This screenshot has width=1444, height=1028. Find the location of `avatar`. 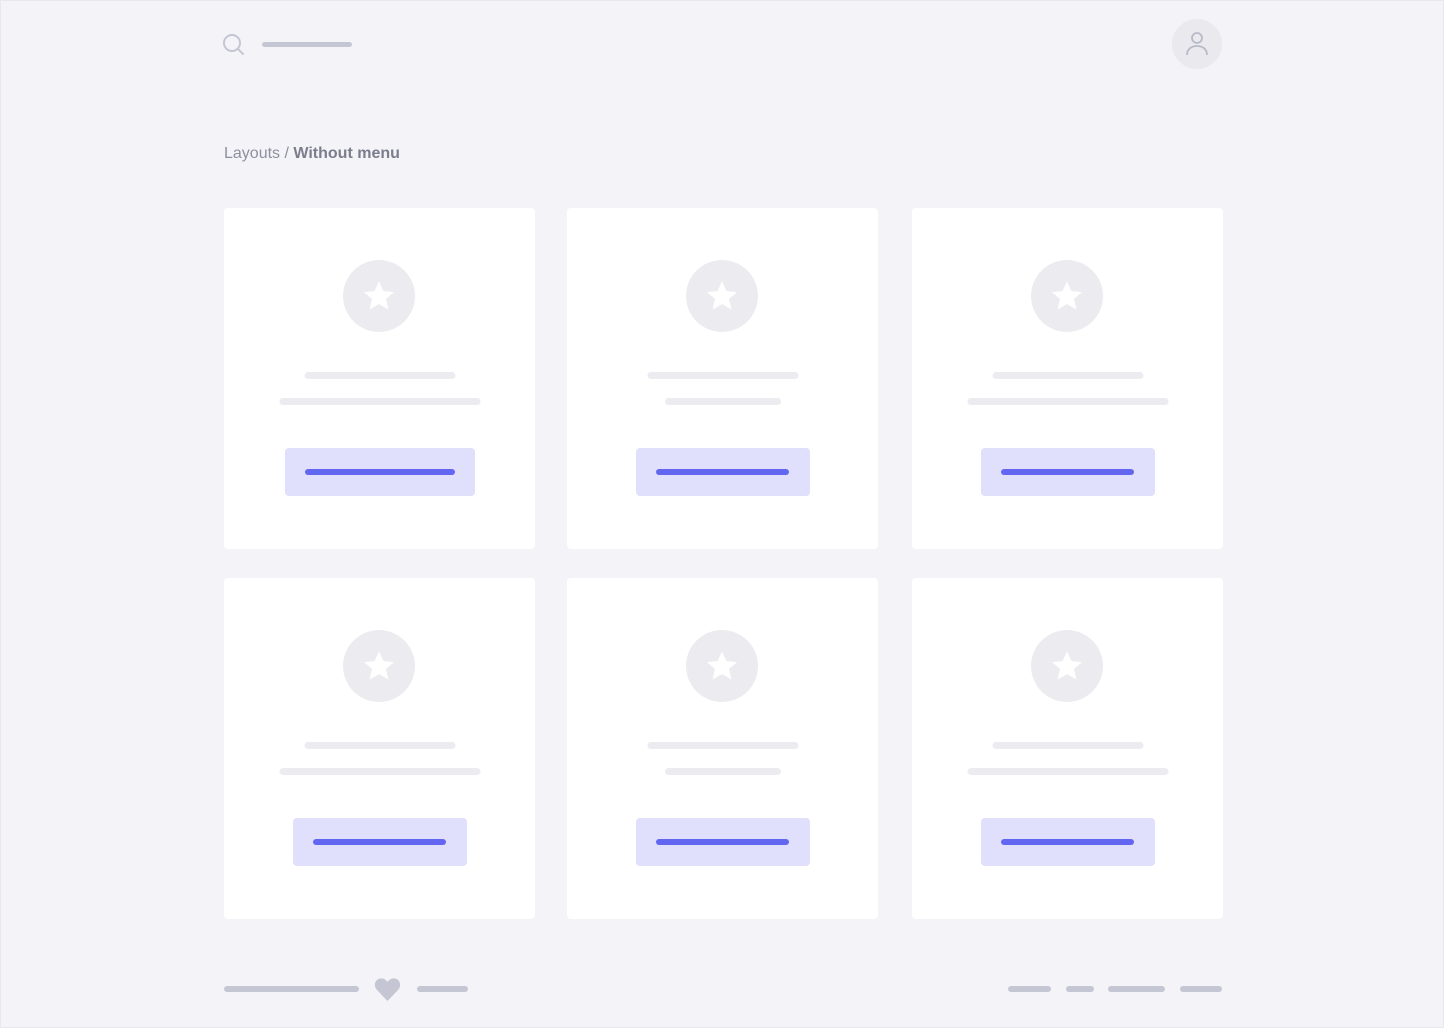

avatar is located at coordinates (1197, 44).